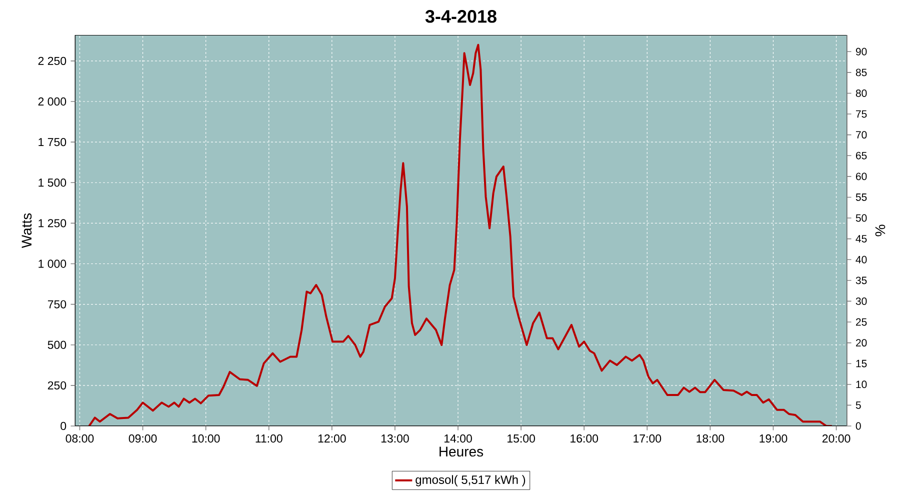  What do you see at coordinates (861, 156) in the screenshot?
I see `y2-tick-label: 65` at bounding box center [861, 156].